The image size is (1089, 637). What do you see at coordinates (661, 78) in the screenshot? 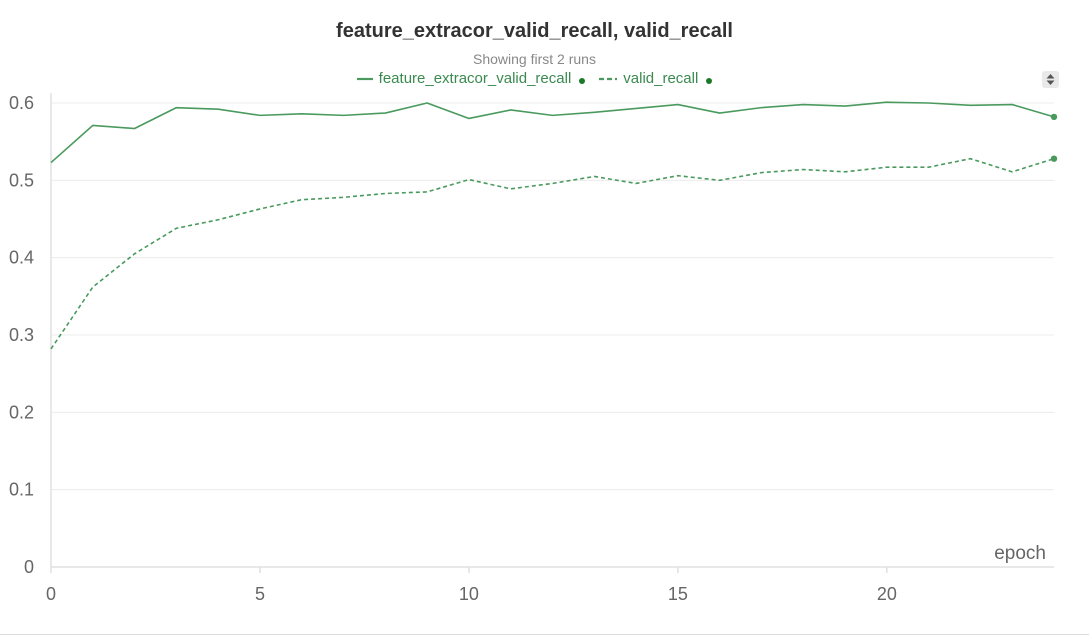
I see `legend-label: valid_recall` at bounding box center [661, 78].